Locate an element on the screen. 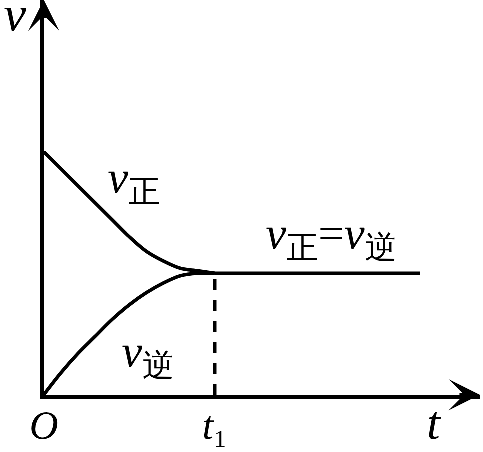 The width and height of the screenshot is (483, 452). x-tick-label: t₁ is located at coordinates (215, 425).